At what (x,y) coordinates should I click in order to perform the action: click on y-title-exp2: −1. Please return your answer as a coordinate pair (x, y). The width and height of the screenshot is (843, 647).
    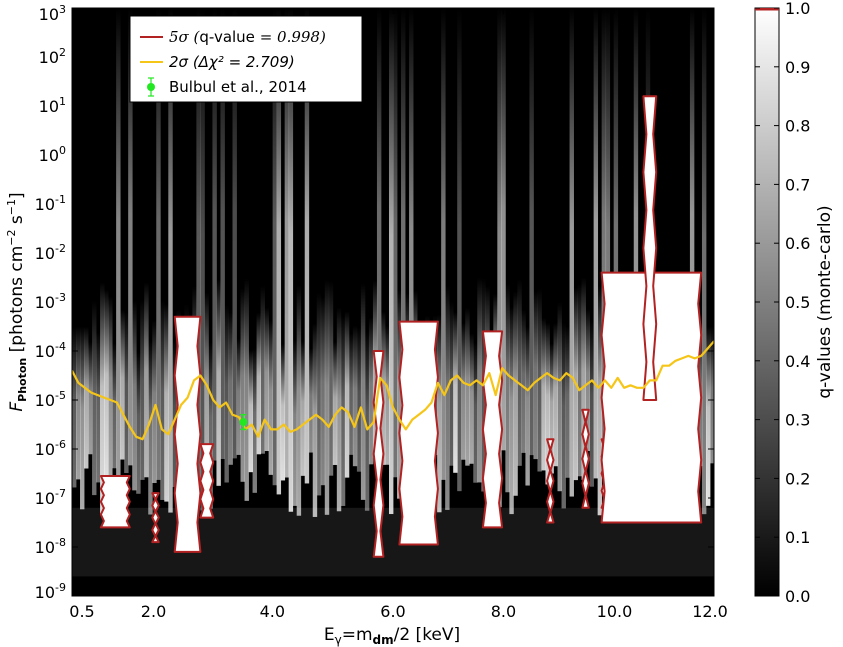
    Looking at the image, I should click on (11, 207).